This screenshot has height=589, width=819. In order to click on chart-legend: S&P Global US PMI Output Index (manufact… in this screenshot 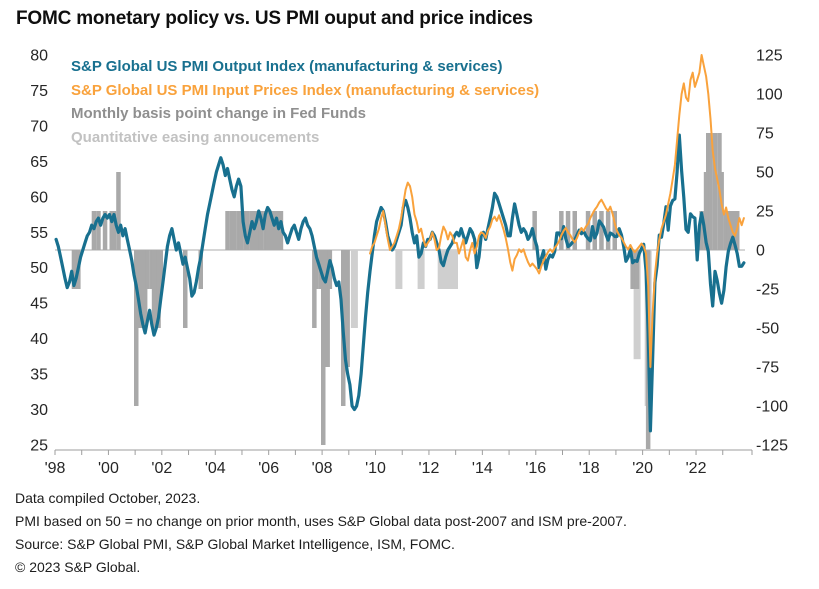, I will do `click(305, 102)`.